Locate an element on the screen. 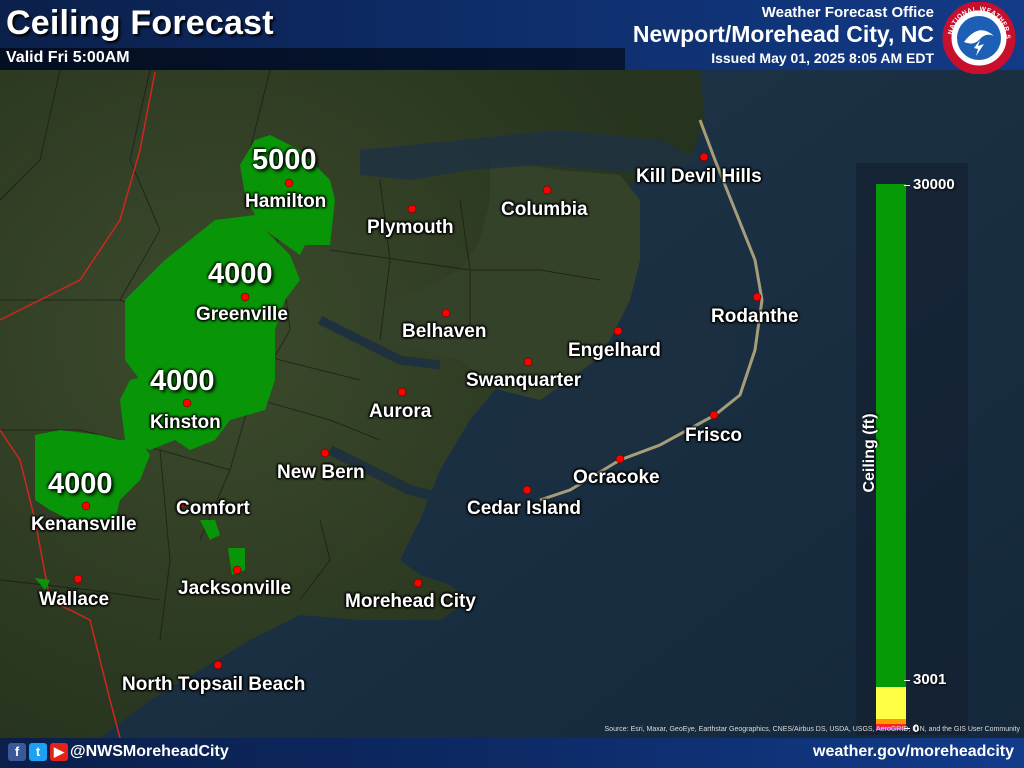 This screenshot has width=1024, height=768. city-label-ocracoke: Ocracoke is located at coordinates (616, 477).